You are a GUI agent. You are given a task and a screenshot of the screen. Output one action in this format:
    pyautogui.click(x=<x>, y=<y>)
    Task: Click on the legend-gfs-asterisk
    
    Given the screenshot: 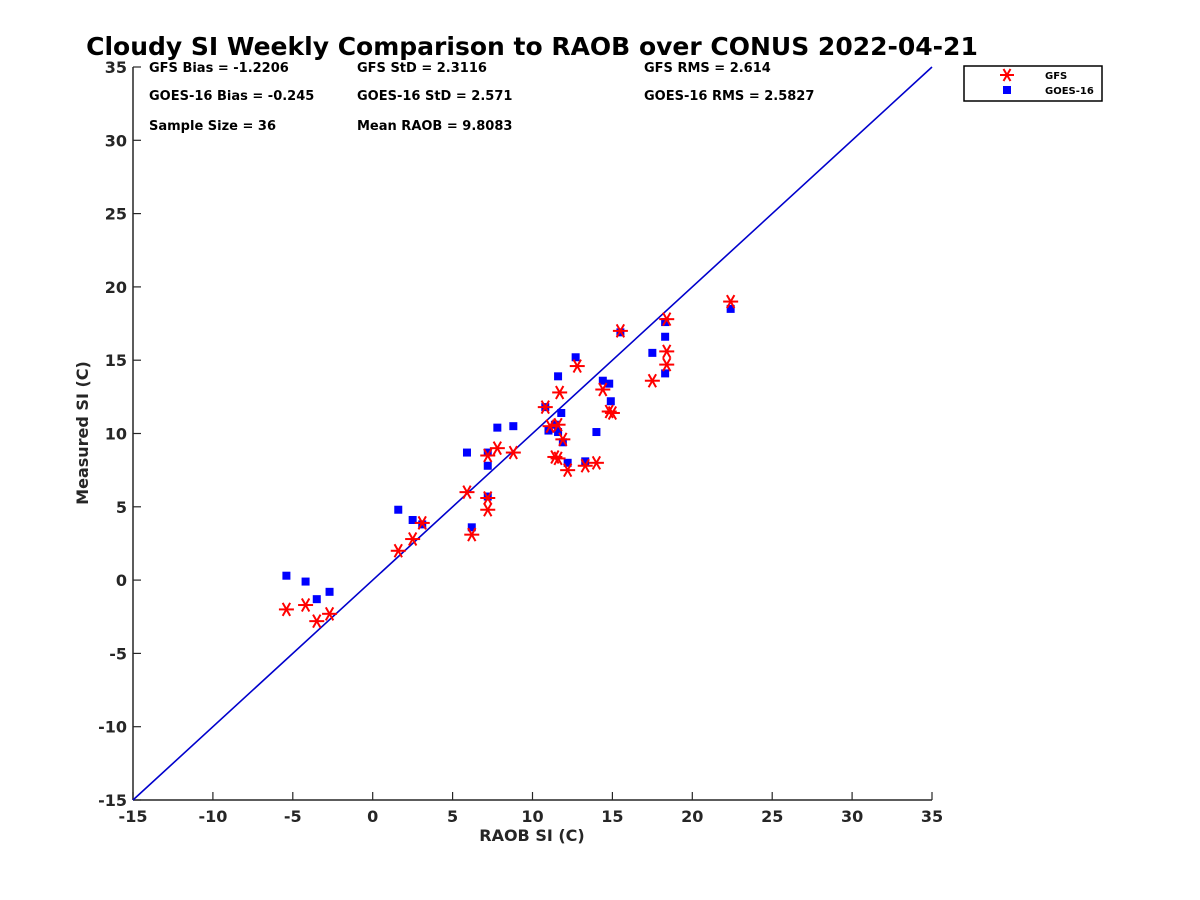 What is the action you would take?
    pyautogui.click(x=1007, y=75)
    